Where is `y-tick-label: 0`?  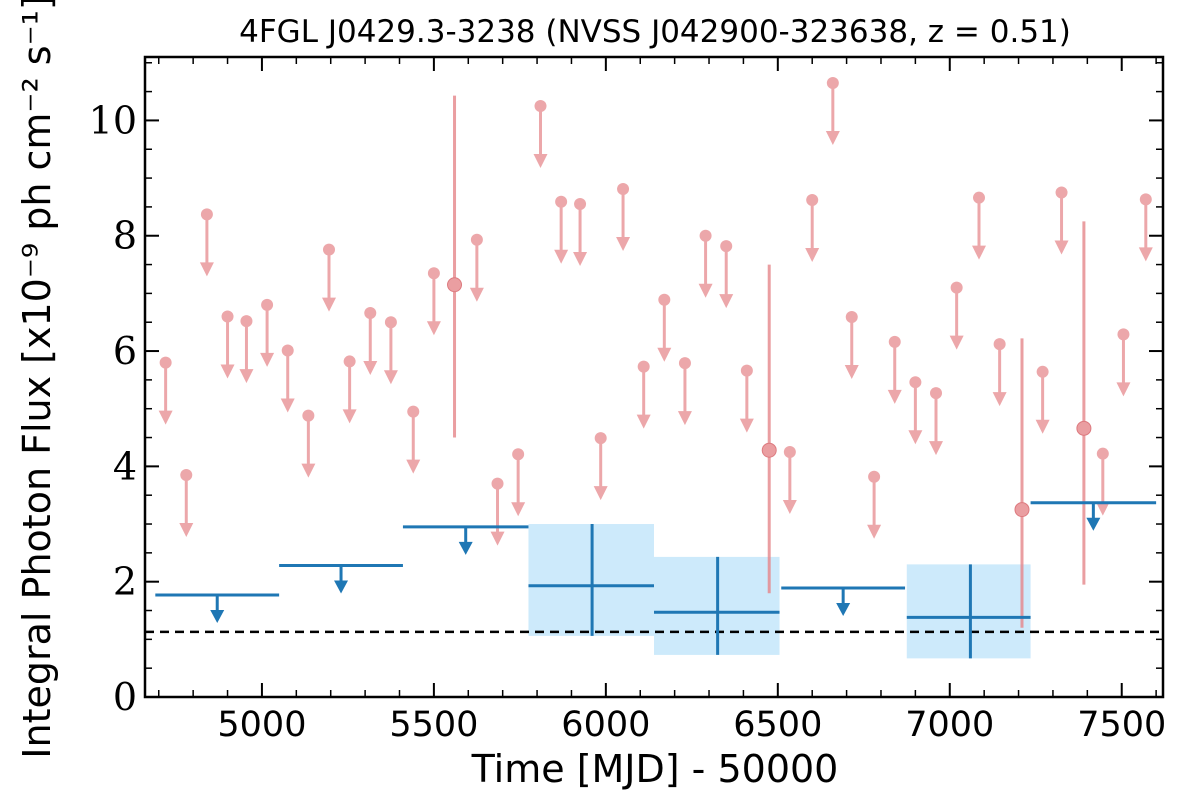
y-tick-label: 0 is located at coordinates (125, 697).